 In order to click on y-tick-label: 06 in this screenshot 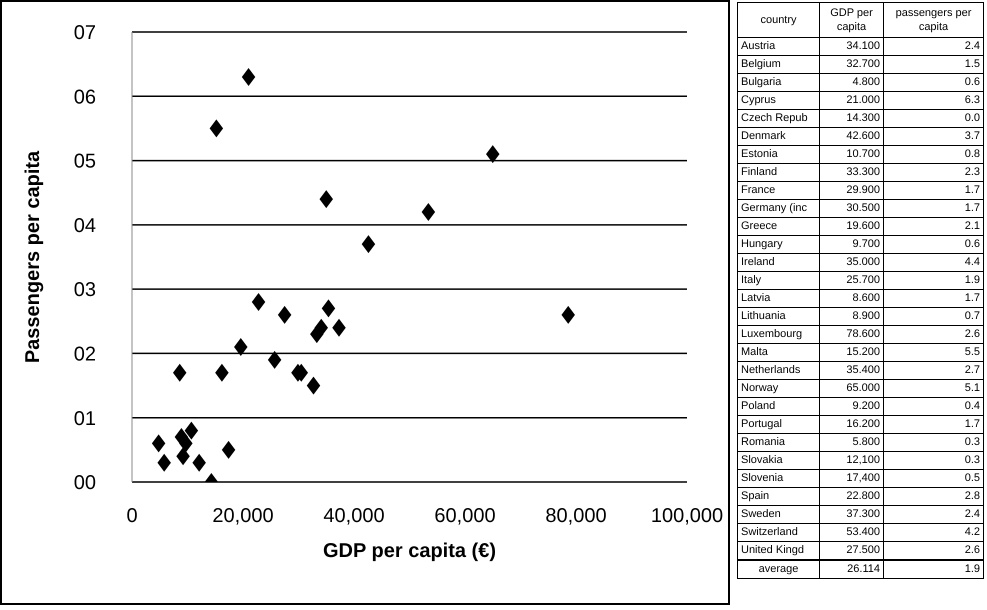, I will do `click(85, 97)`.